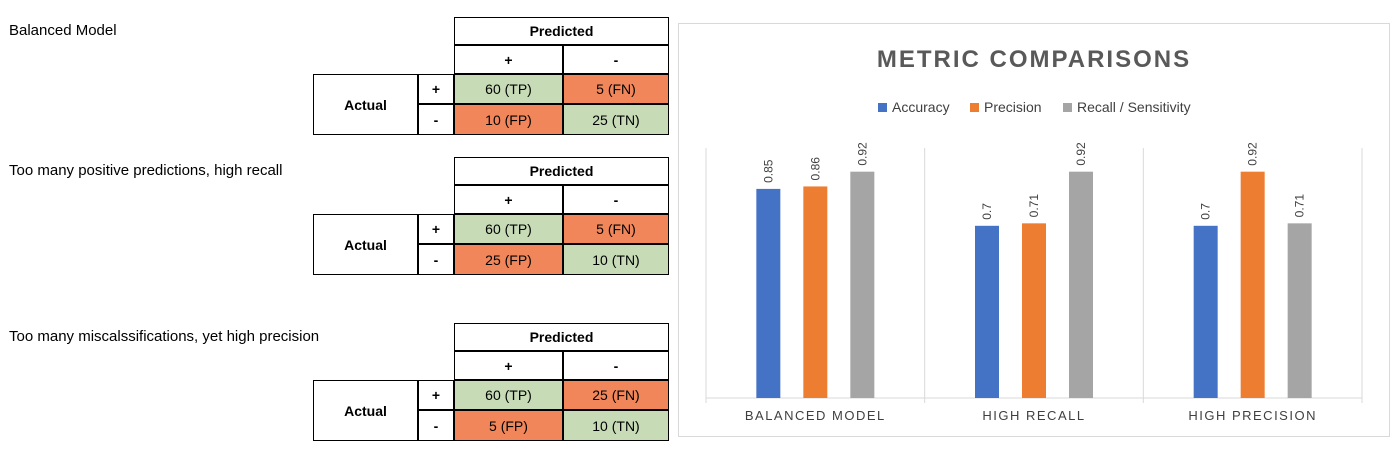 Image resolution: width=1400 pixels, height=453 pixels. Describe the element at coordinates (921, 107) in the screenshot. I see `legend-entry: Accuracy` at that location.